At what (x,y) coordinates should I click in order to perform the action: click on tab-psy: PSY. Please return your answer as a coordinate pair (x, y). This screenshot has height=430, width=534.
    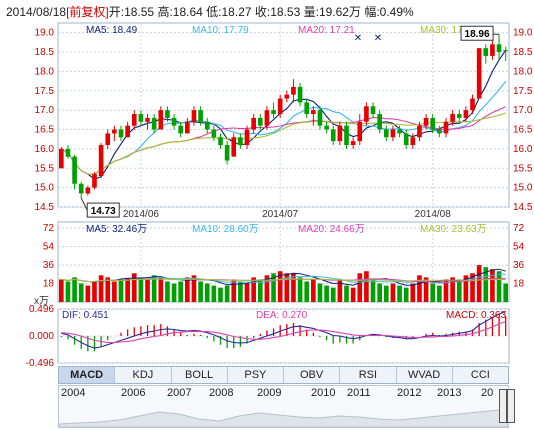
    Looking at the image, I should click on (256, 375).